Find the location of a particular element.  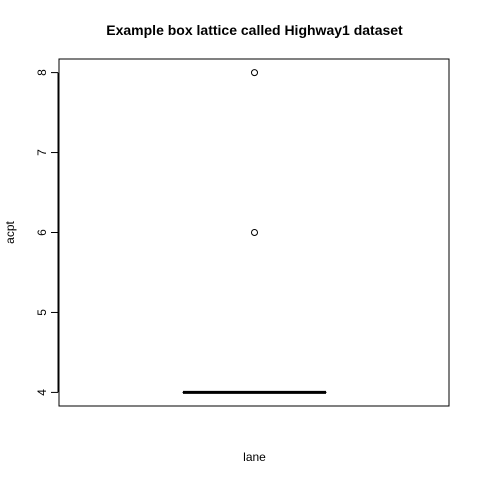

y-tick-label: 8 is located at coordinates (42, 72).